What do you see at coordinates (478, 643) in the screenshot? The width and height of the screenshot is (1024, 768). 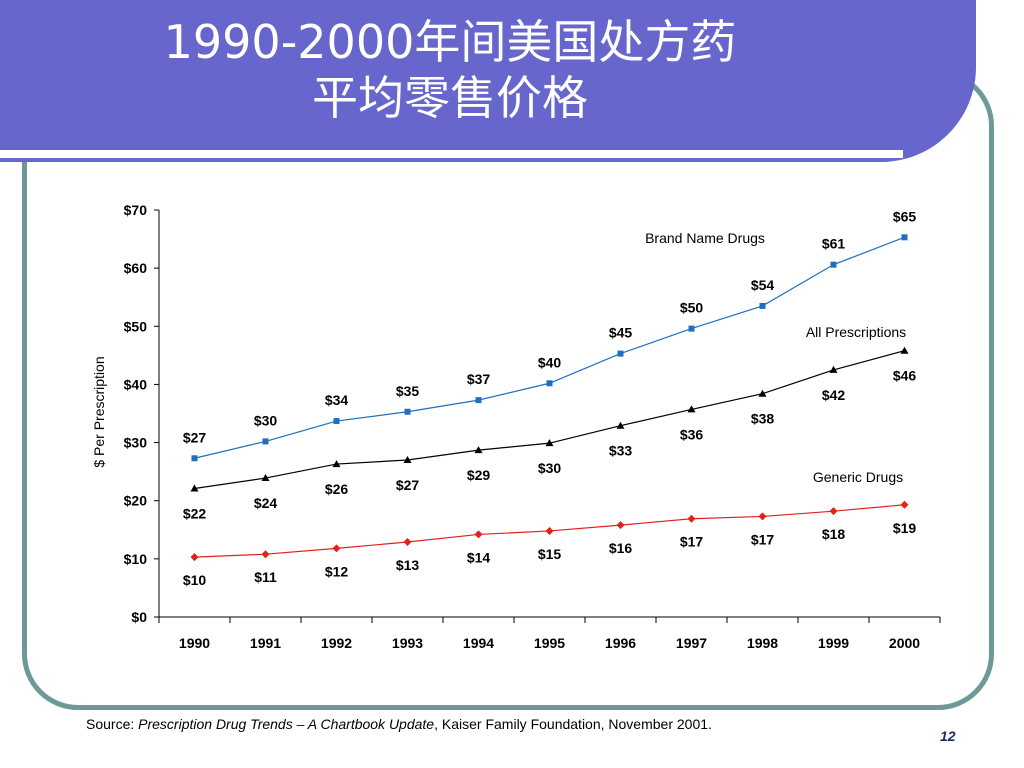 I see `x-tick-label: 1994` at bounding box center [478, 643].